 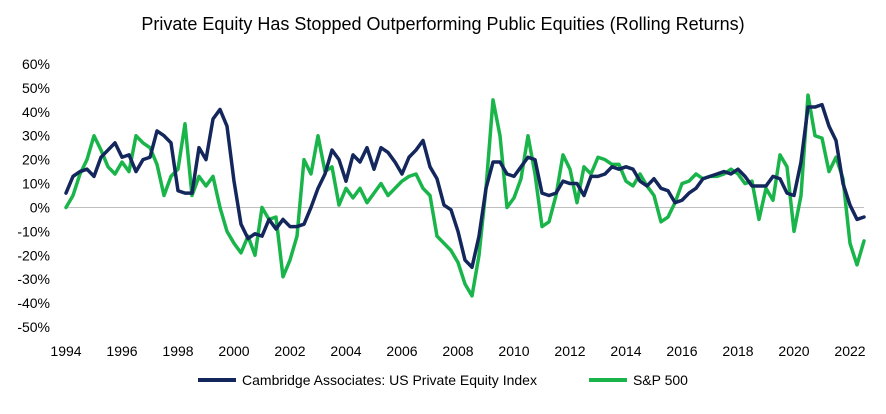 I want to click on legend-item-sp500: S&P 500, so click(x=638, y=380).